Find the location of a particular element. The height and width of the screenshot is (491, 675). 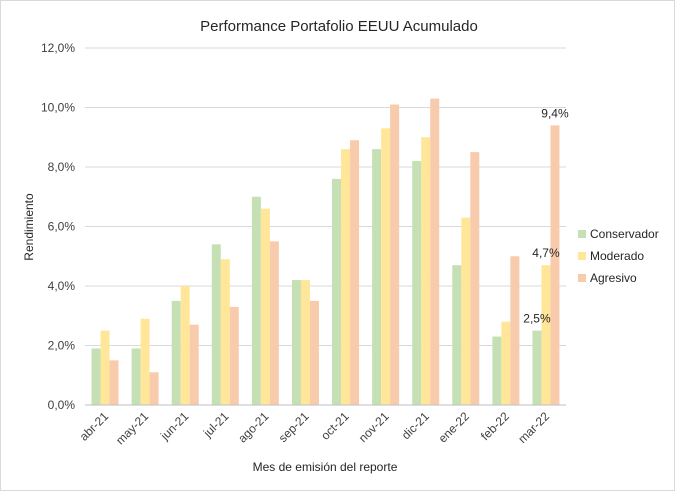

y-tick-label: 2,0% is located at coordinates (62, 346).